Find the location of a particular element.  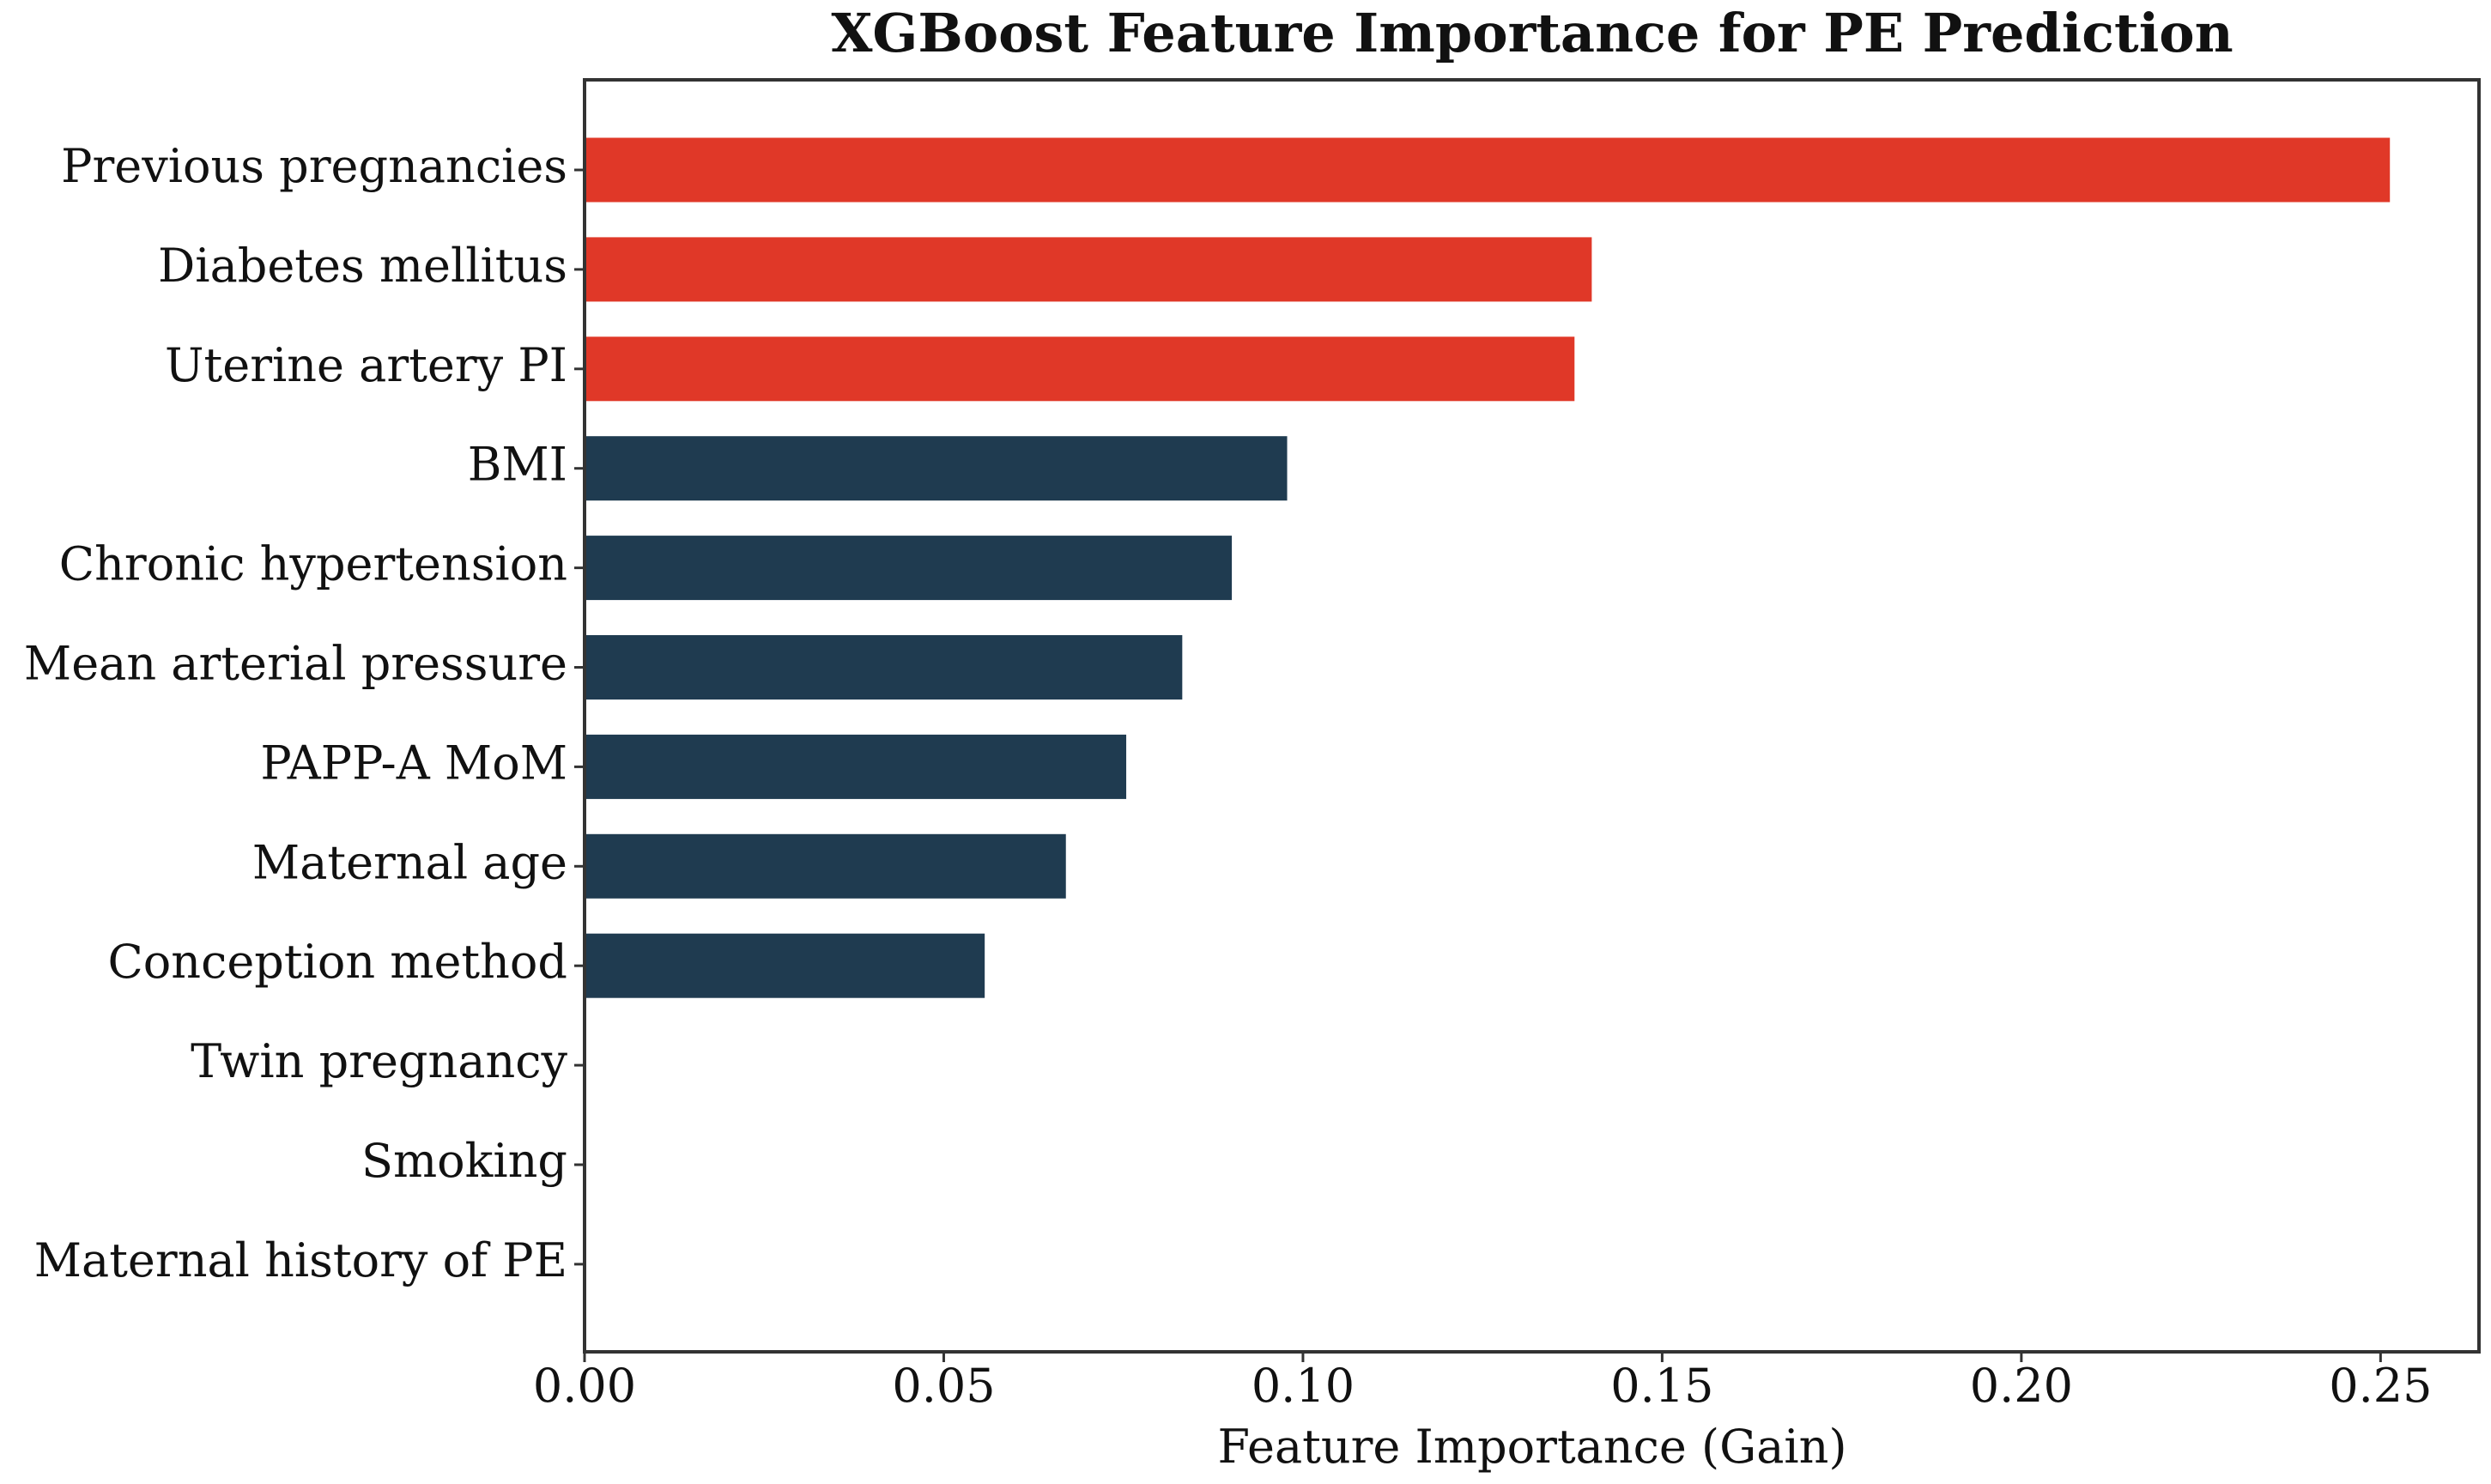

y-tick-label: BMI is located at coordinates (517, 465).